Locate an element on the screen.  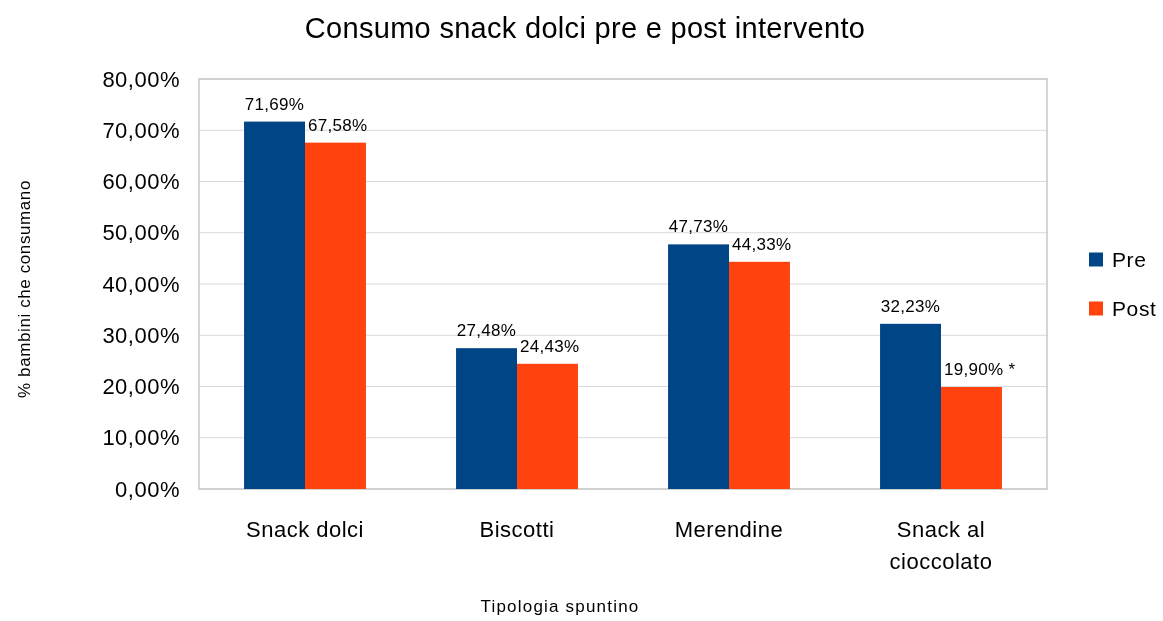
y-tick-label: 30,00% is located at coordinates (141, 335).